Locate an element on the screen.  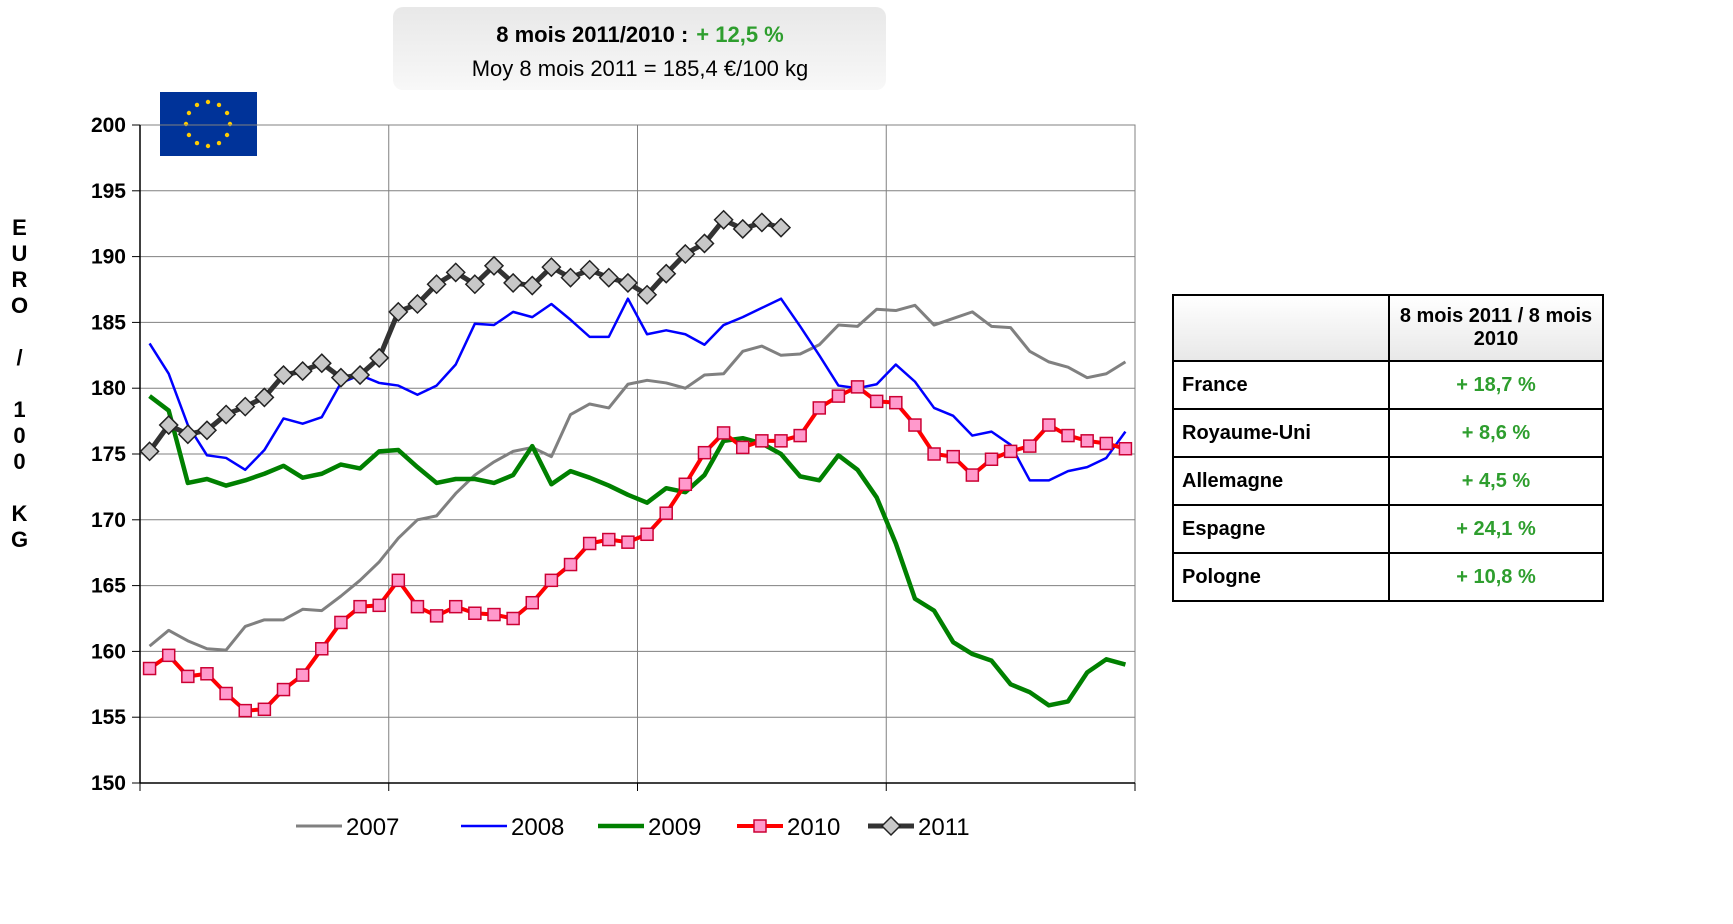
summary-value: + 12,5 % is located at coordinates (739, 34).